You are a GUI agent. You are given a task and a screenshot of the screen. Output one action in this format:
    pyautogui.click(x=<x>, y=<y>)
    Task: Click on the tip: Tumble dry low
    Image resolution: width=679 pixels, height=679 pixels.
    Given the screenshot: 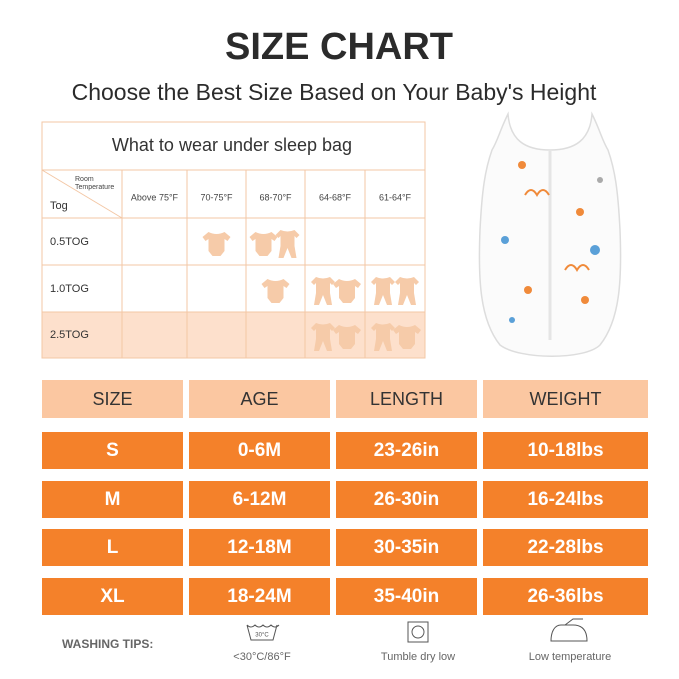 What is the action you would take?
    pyautogui.click(x=418, y=657)
    